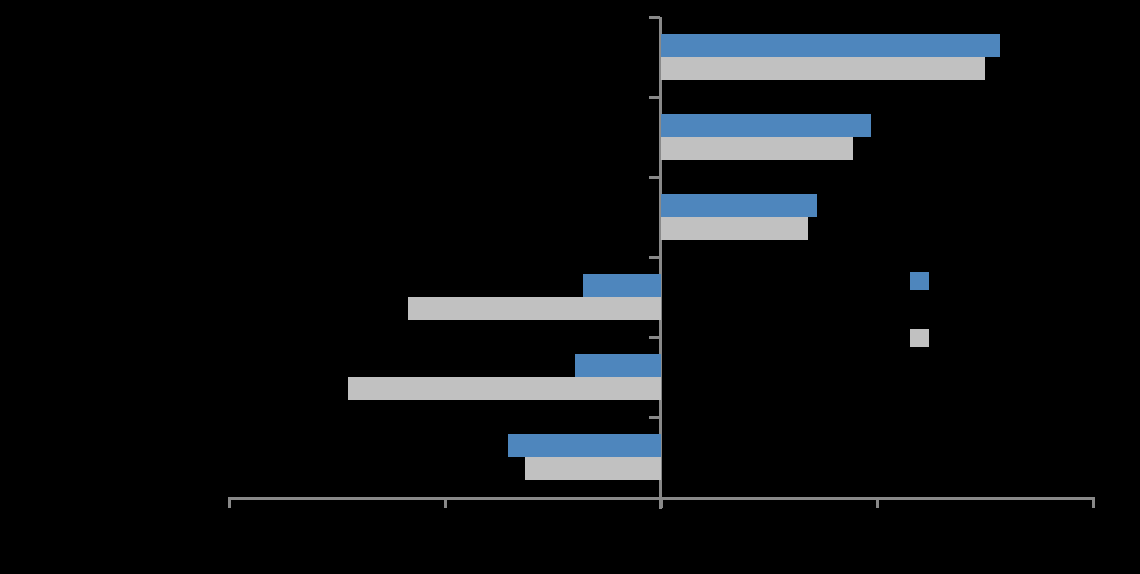  Describe the element at coordinates (919, 338) in the screenshot. I see `legend-swatch-gray` at that location.